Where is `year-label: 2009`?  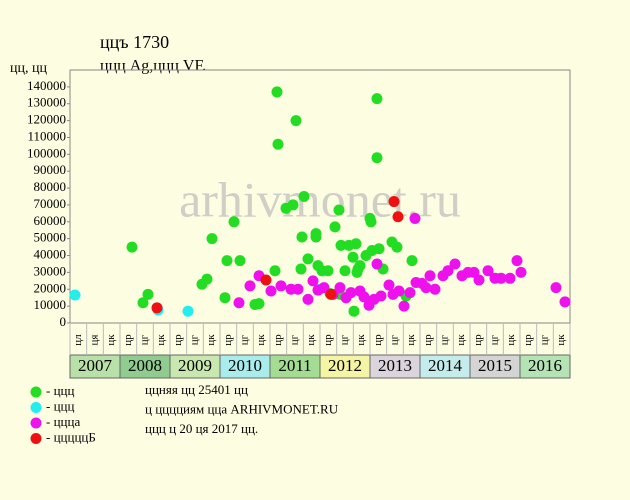
year-label: 2009 is located at coordinates (195, 365).